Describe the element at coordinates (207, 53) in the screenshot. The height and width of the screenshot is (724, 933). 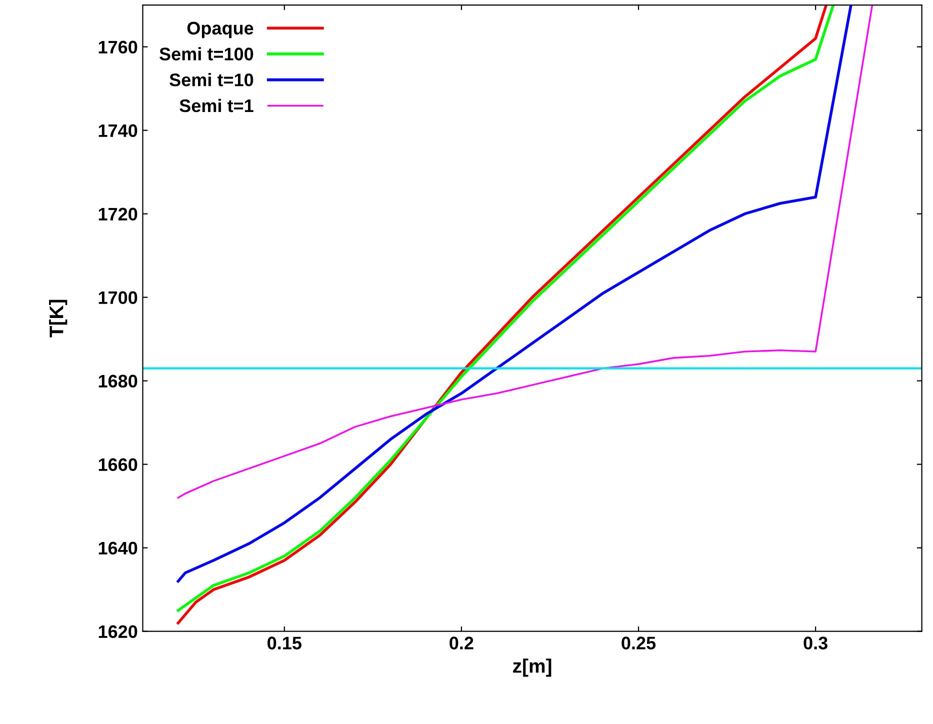
I see `legend-label: Semi t=100` at that location.